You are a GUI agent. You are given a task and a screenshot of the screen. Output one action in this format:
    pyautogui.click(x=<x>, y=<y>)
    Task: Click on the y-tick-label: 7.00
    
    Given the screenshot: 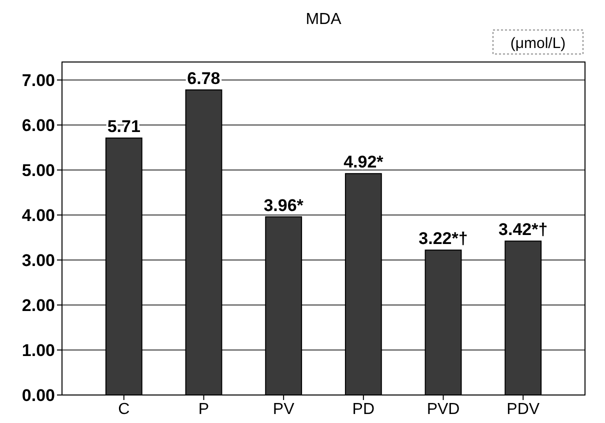 What is the action you would take?
    pyautogui.click(x=38, y=80)
    